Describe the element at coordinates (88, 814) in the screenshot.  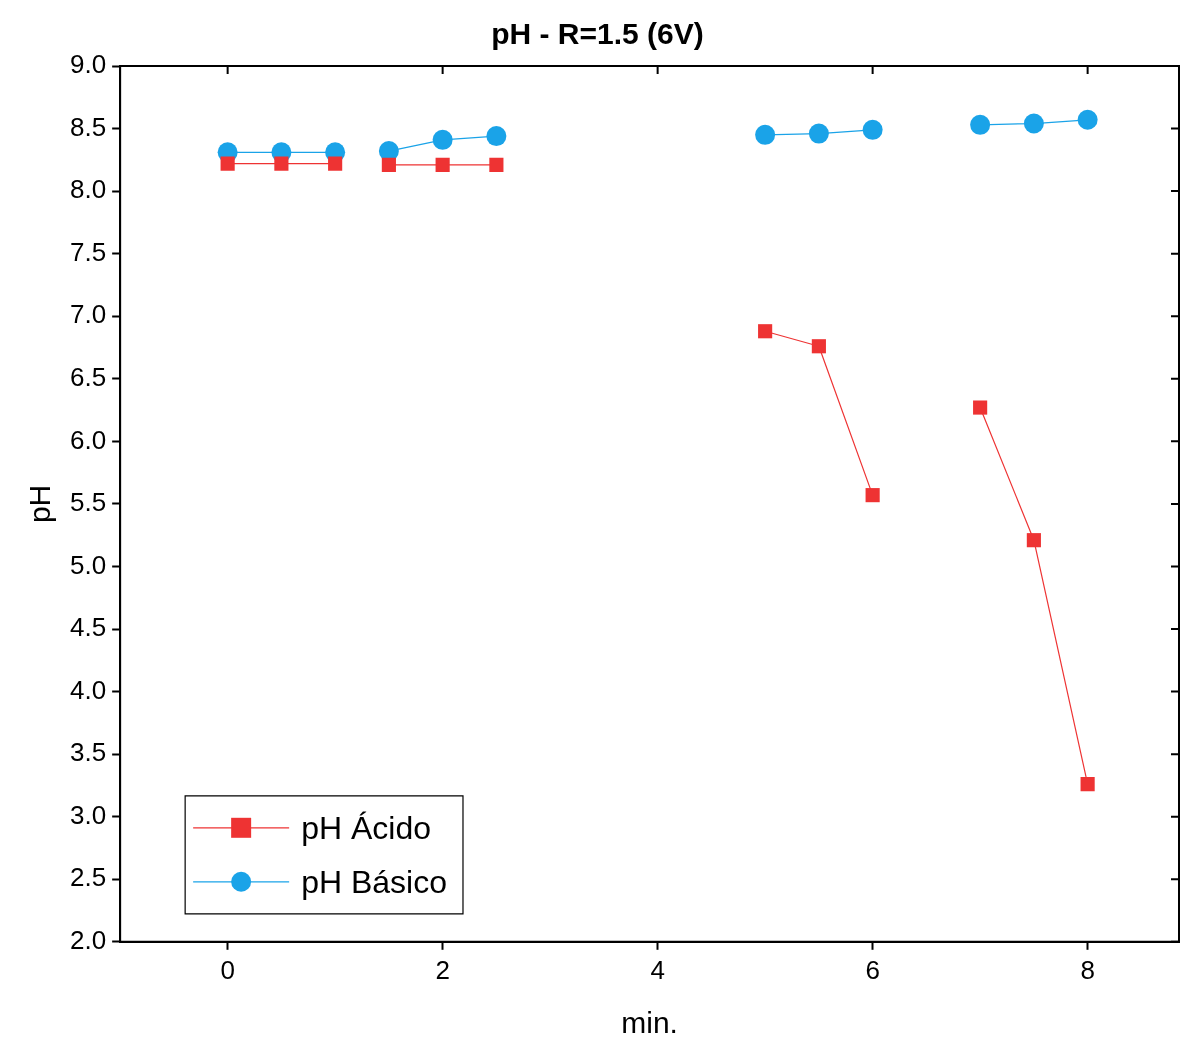
I see `y-tick-label: 3.0` at that location.